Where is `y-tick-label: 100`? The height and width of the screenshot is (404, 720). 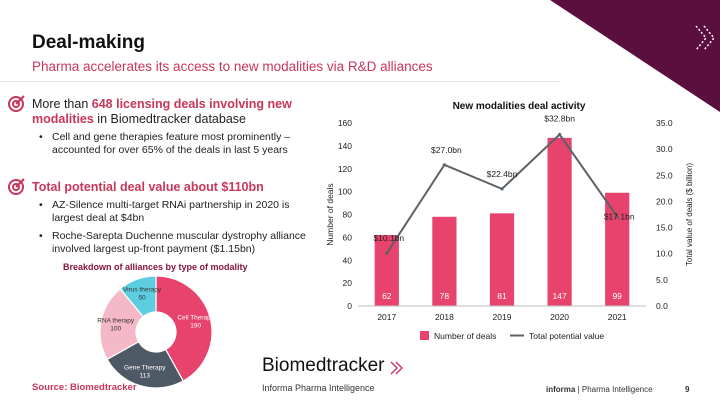
y-tick-label: 100 is located at coordinates (345, 192).